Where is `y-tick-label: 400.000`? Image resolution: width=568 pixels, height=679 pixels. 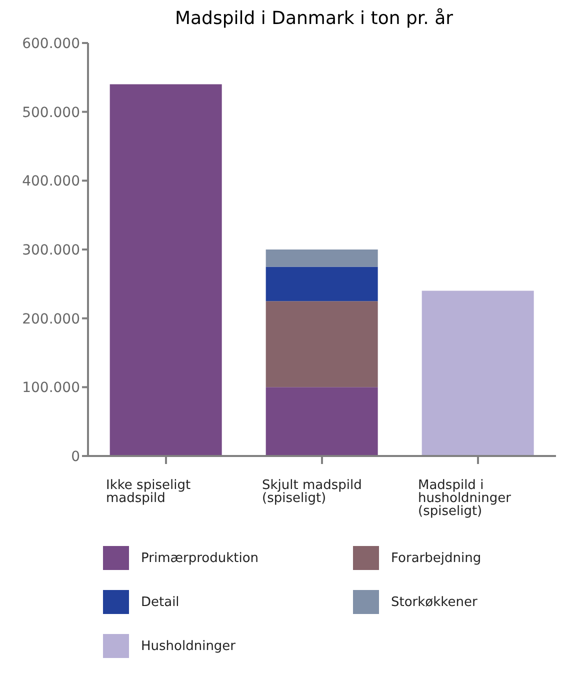 y-tick-label: 400.000 is located at coordinates (51, 182).